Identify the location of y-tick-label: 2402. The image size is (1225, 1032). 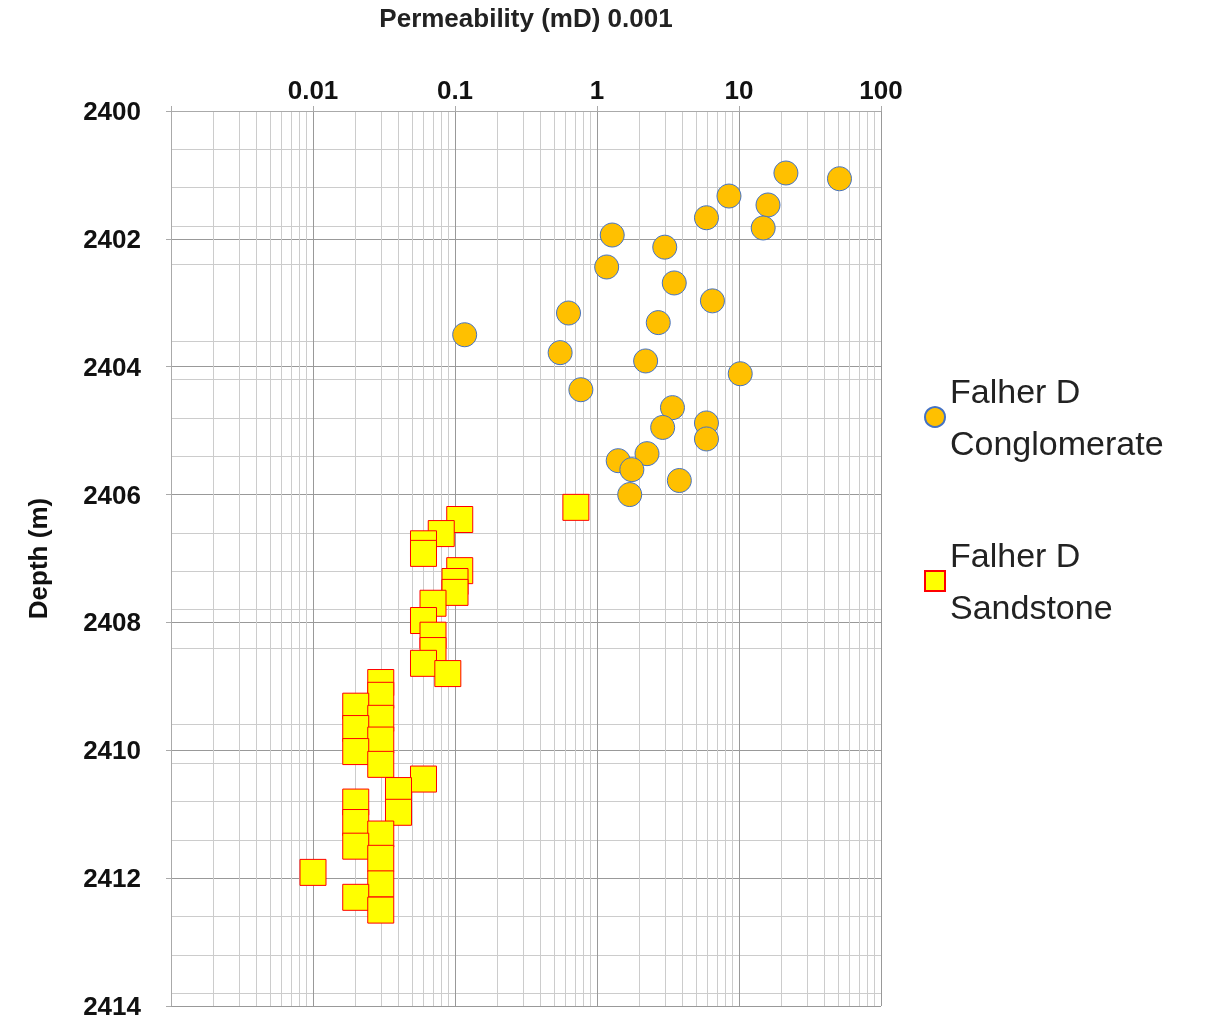
(112, 238).